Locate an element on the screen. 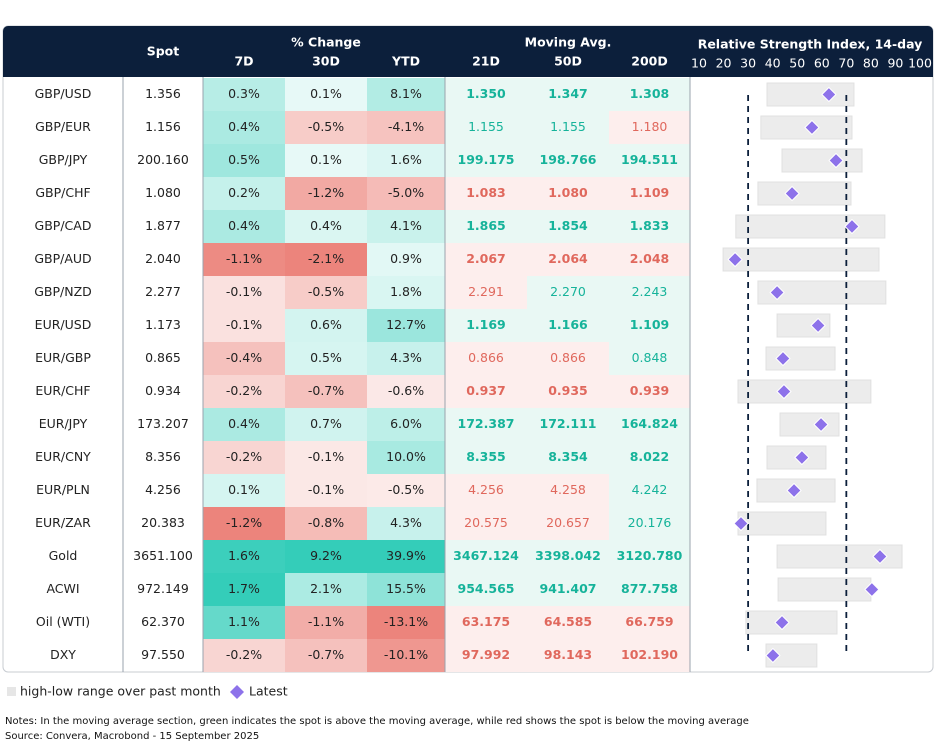 The height and width of the screenshot is (745, 937). change-value: -0.1% is located at coordinates (326, 456).